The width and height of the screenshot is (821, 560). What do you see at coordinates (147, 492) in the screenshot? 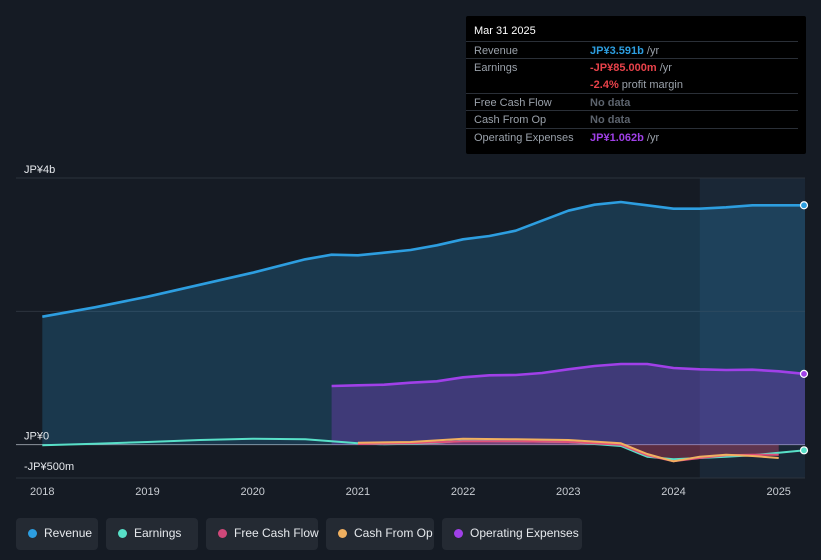
I see `x-tick-2019: 2019` at bounding box center [147, 492].